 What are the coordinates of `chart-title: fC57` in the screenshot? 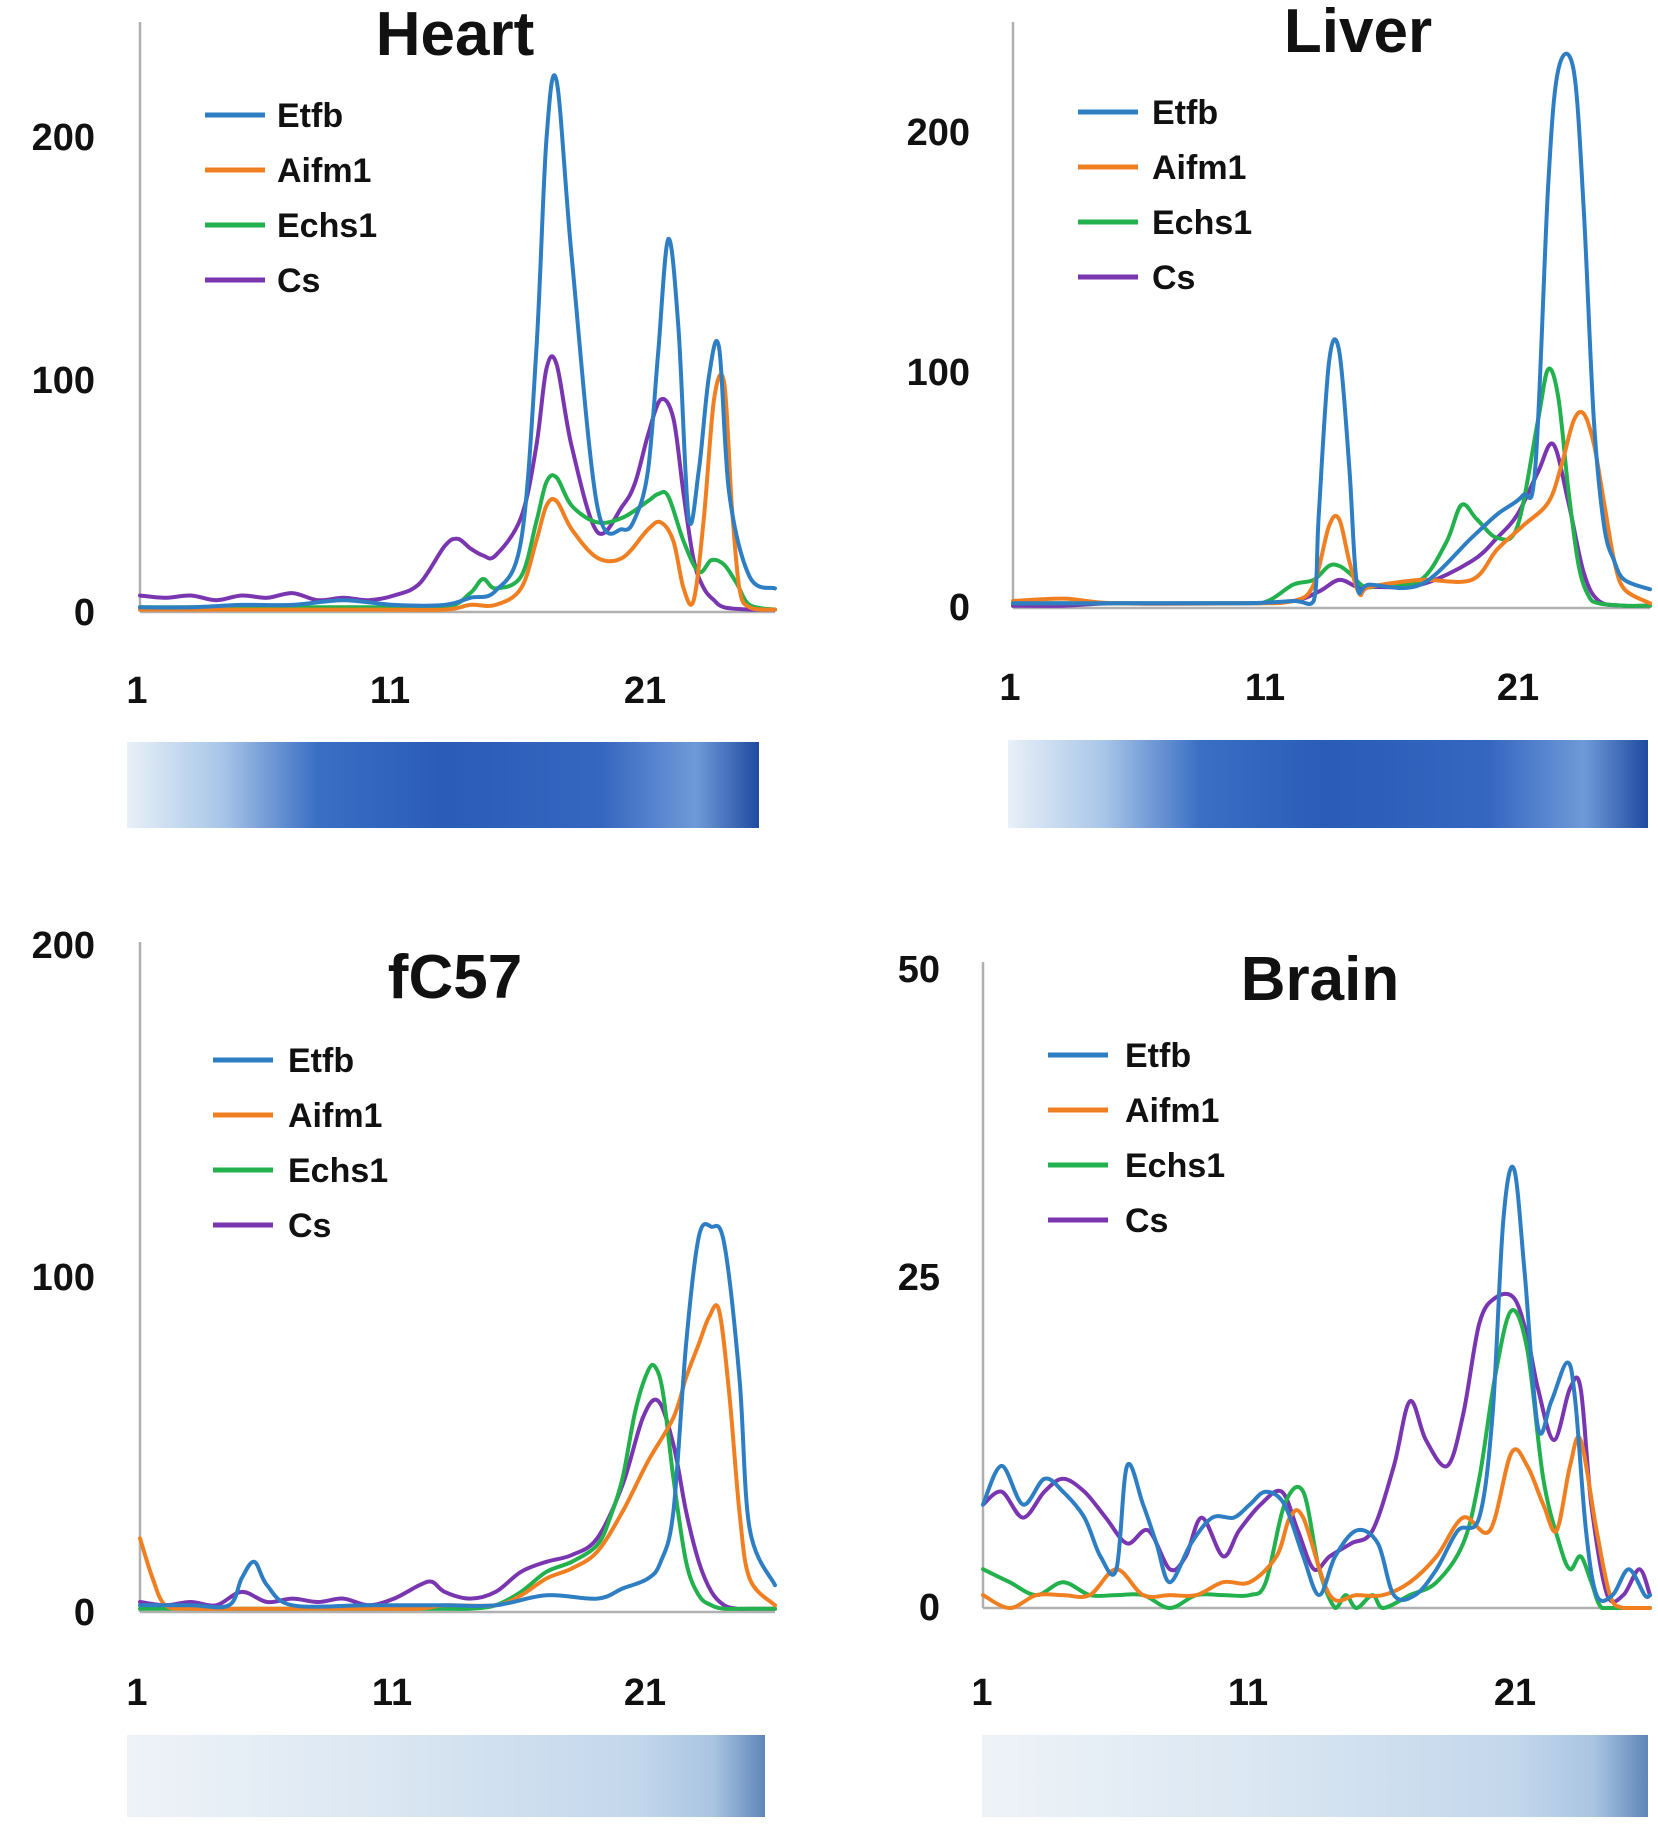 It's located at (455, 977).